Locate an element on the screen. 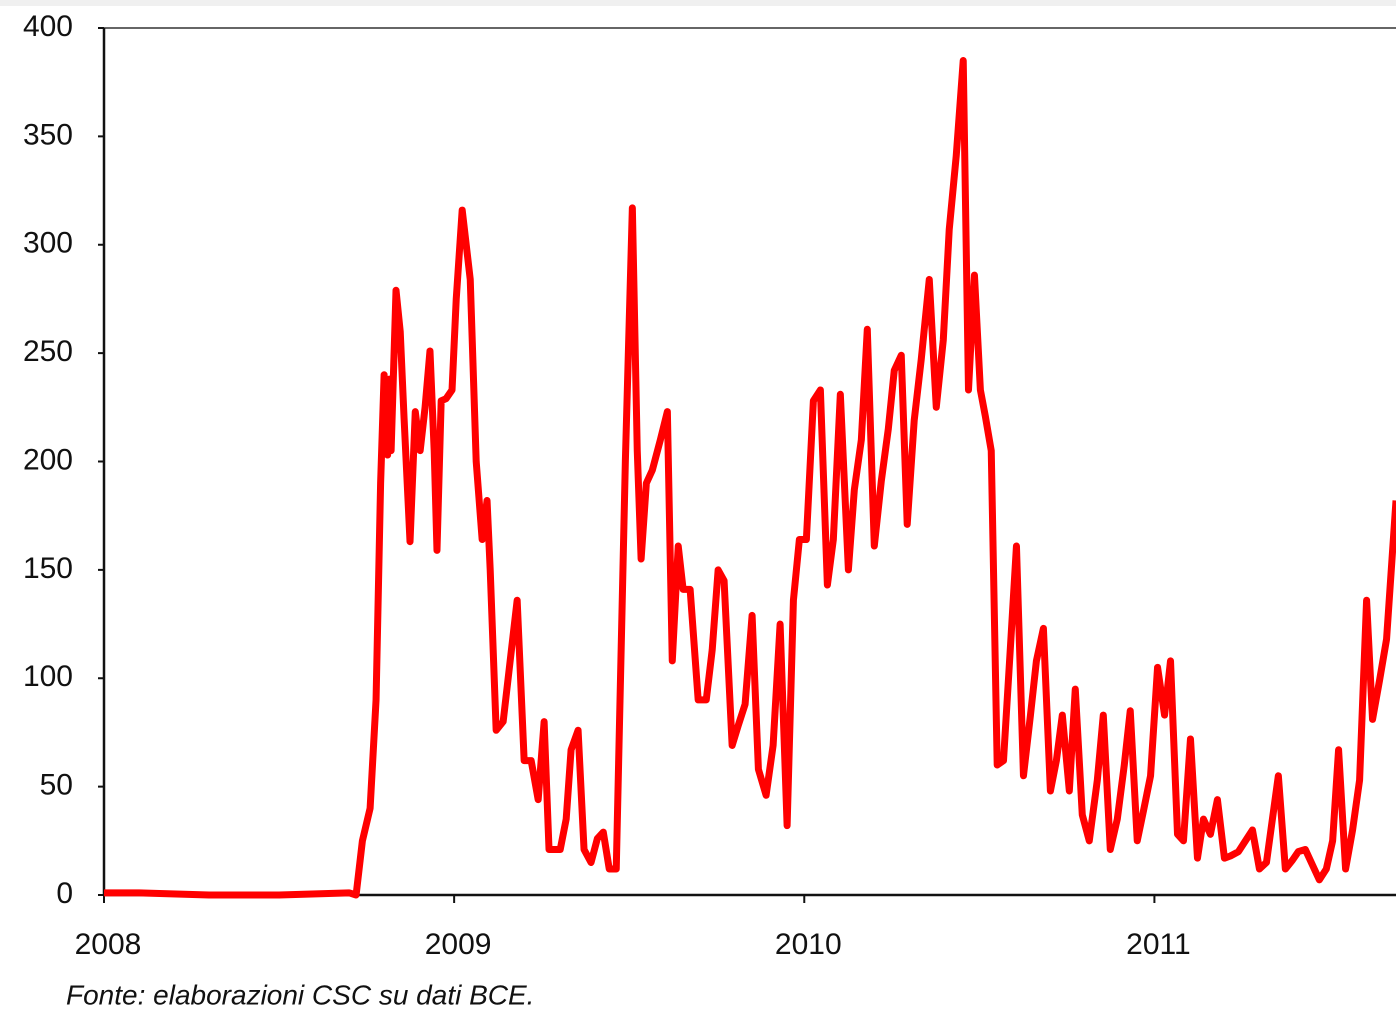 This screenshot has height=1013, width=1396. source-note: Fonte: elaborazioni CSC su dati BCE. is located at coordinates (300, 994).